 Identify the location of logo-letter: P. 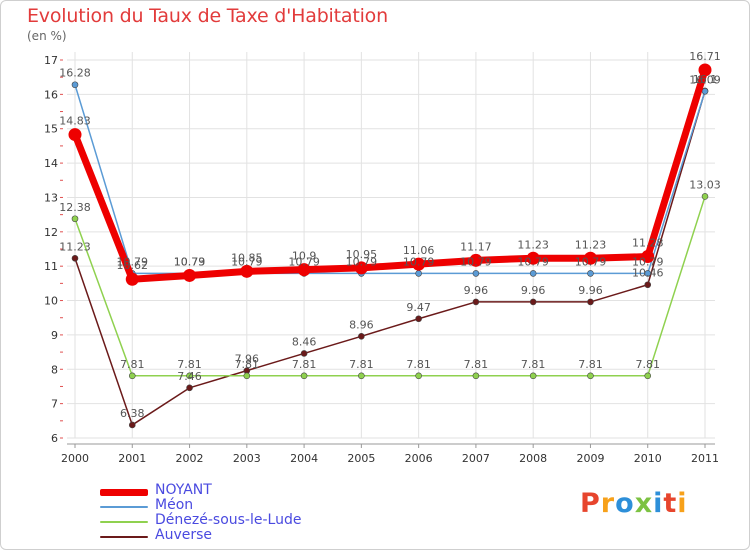
(590, 503).